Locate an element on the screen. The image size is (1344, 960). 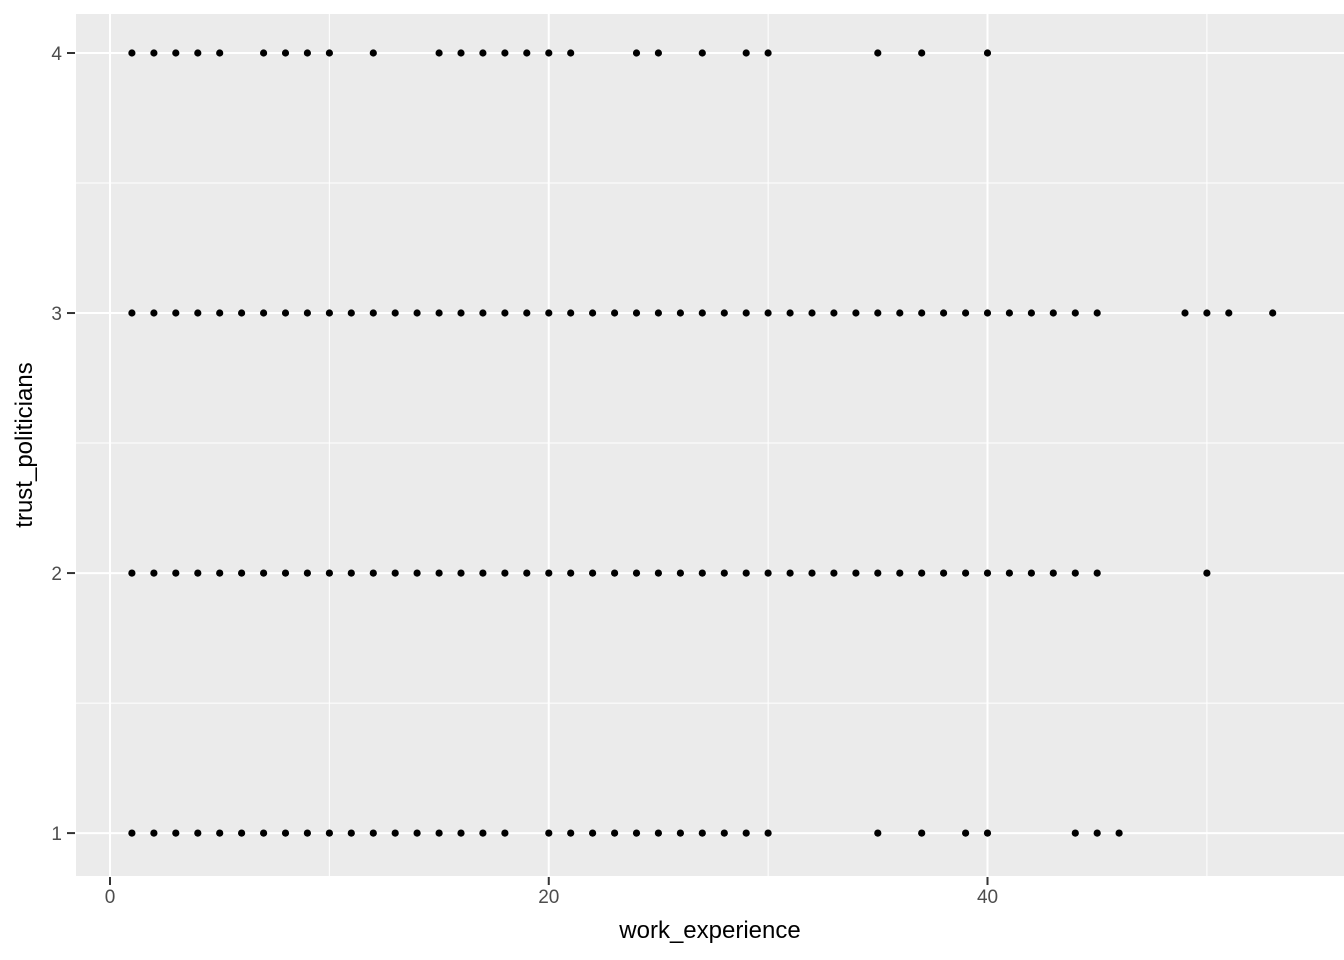
y-axis-tick-label: 1 is located at coordinates (56, 834).